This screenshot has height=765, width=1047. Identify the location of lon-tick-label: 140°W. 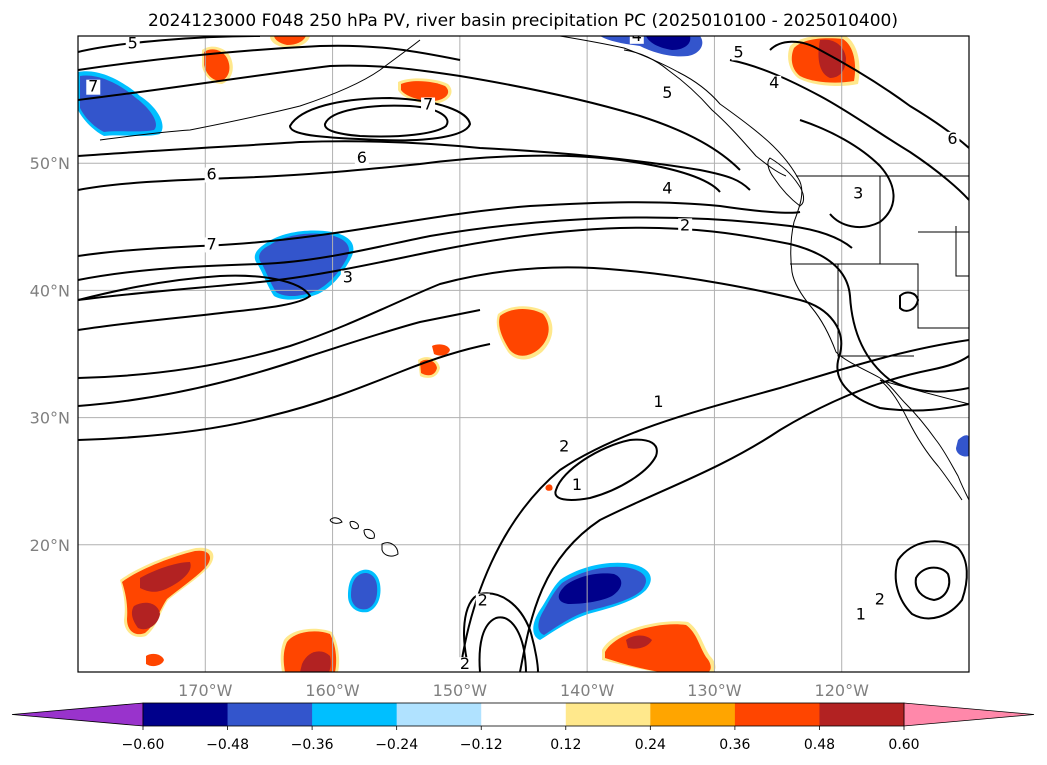
(587, 690).